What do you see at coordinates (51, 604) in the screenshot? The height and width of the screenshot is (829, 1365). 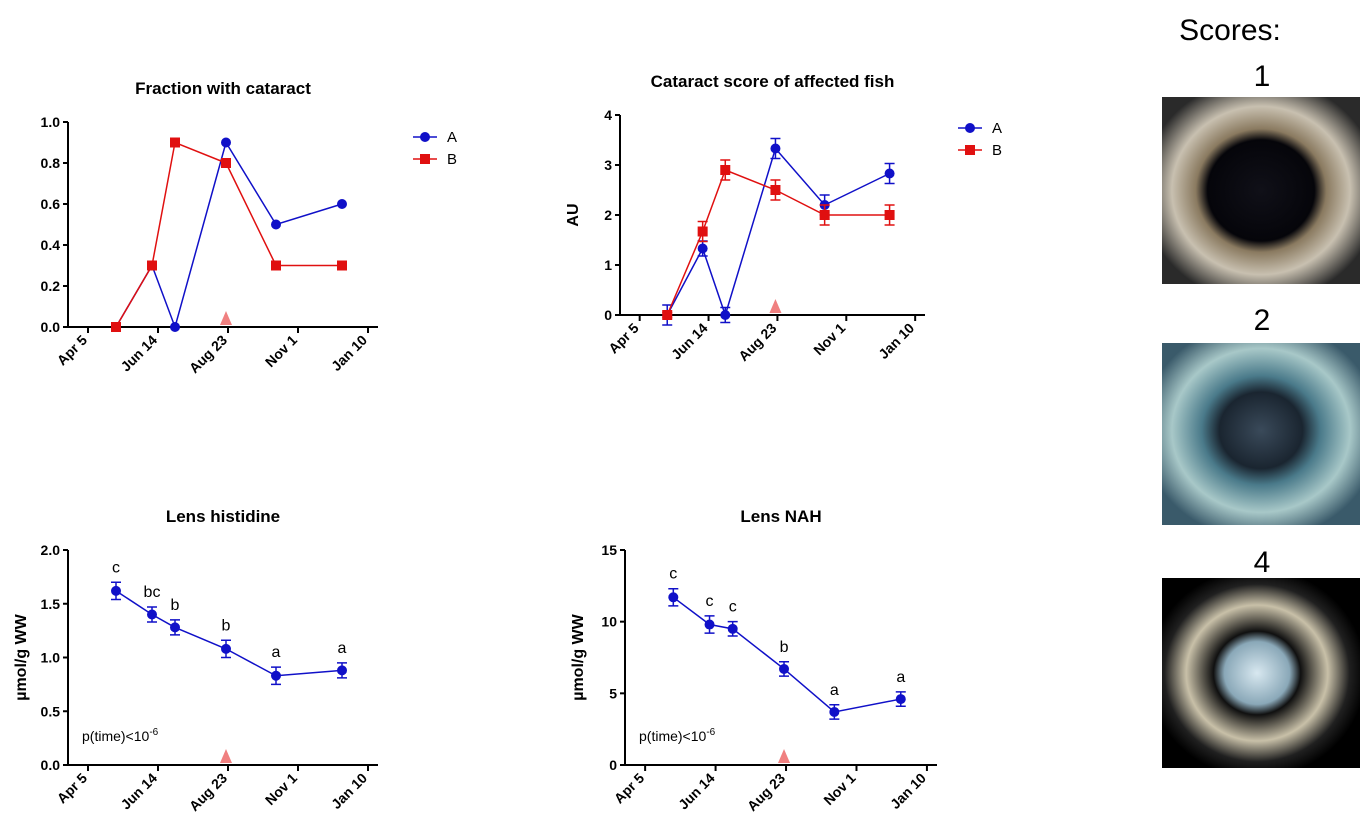 I see `y-tick-label: 1.5` at bounding box center [51, 604].